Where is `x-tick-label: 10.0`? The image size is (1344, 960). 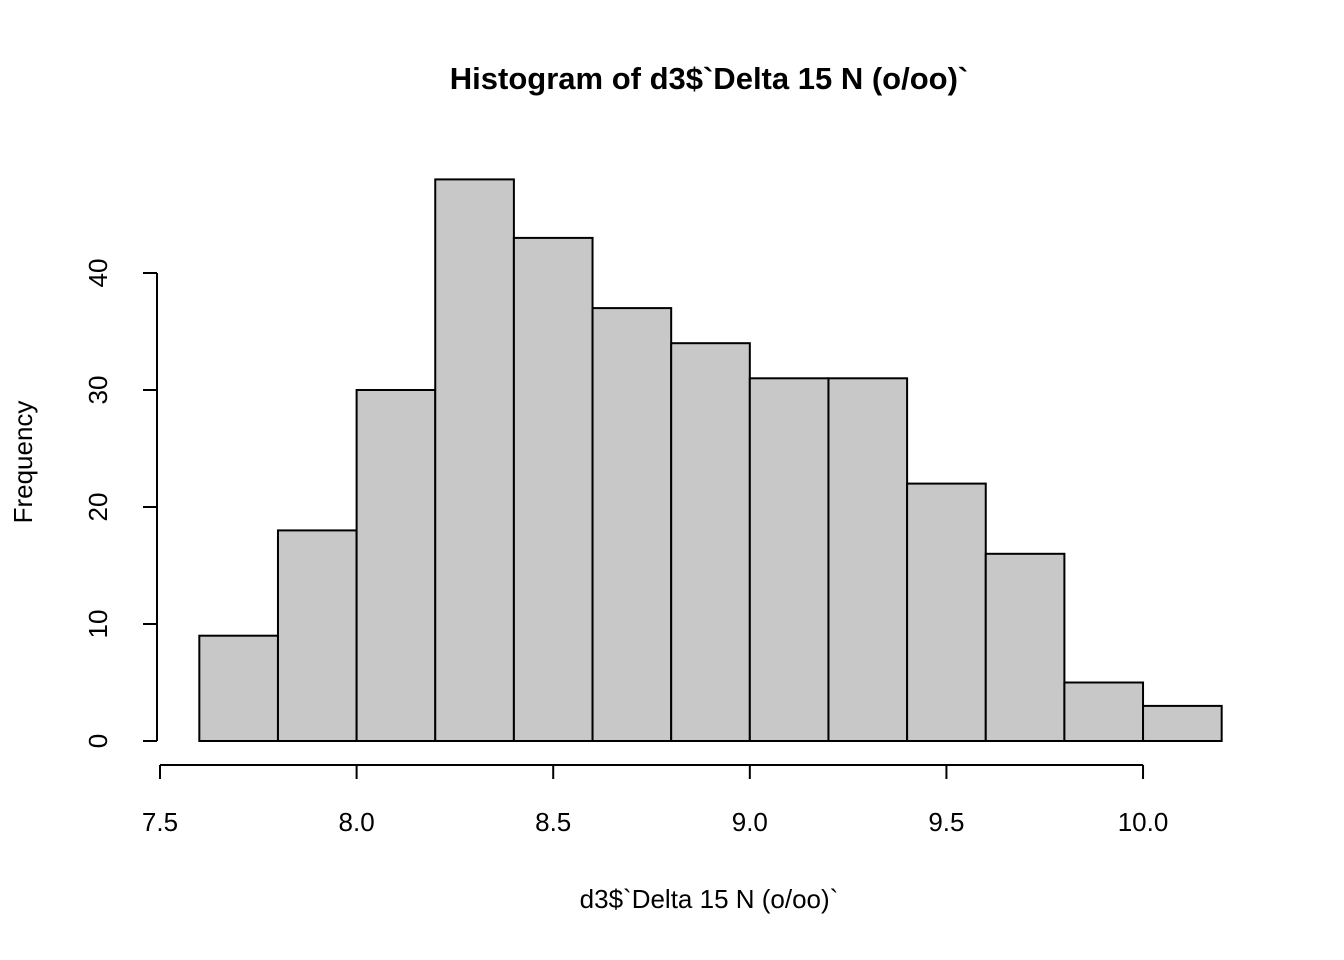 x-tick-label: 10.0 is located at coordinates (1143, 822).